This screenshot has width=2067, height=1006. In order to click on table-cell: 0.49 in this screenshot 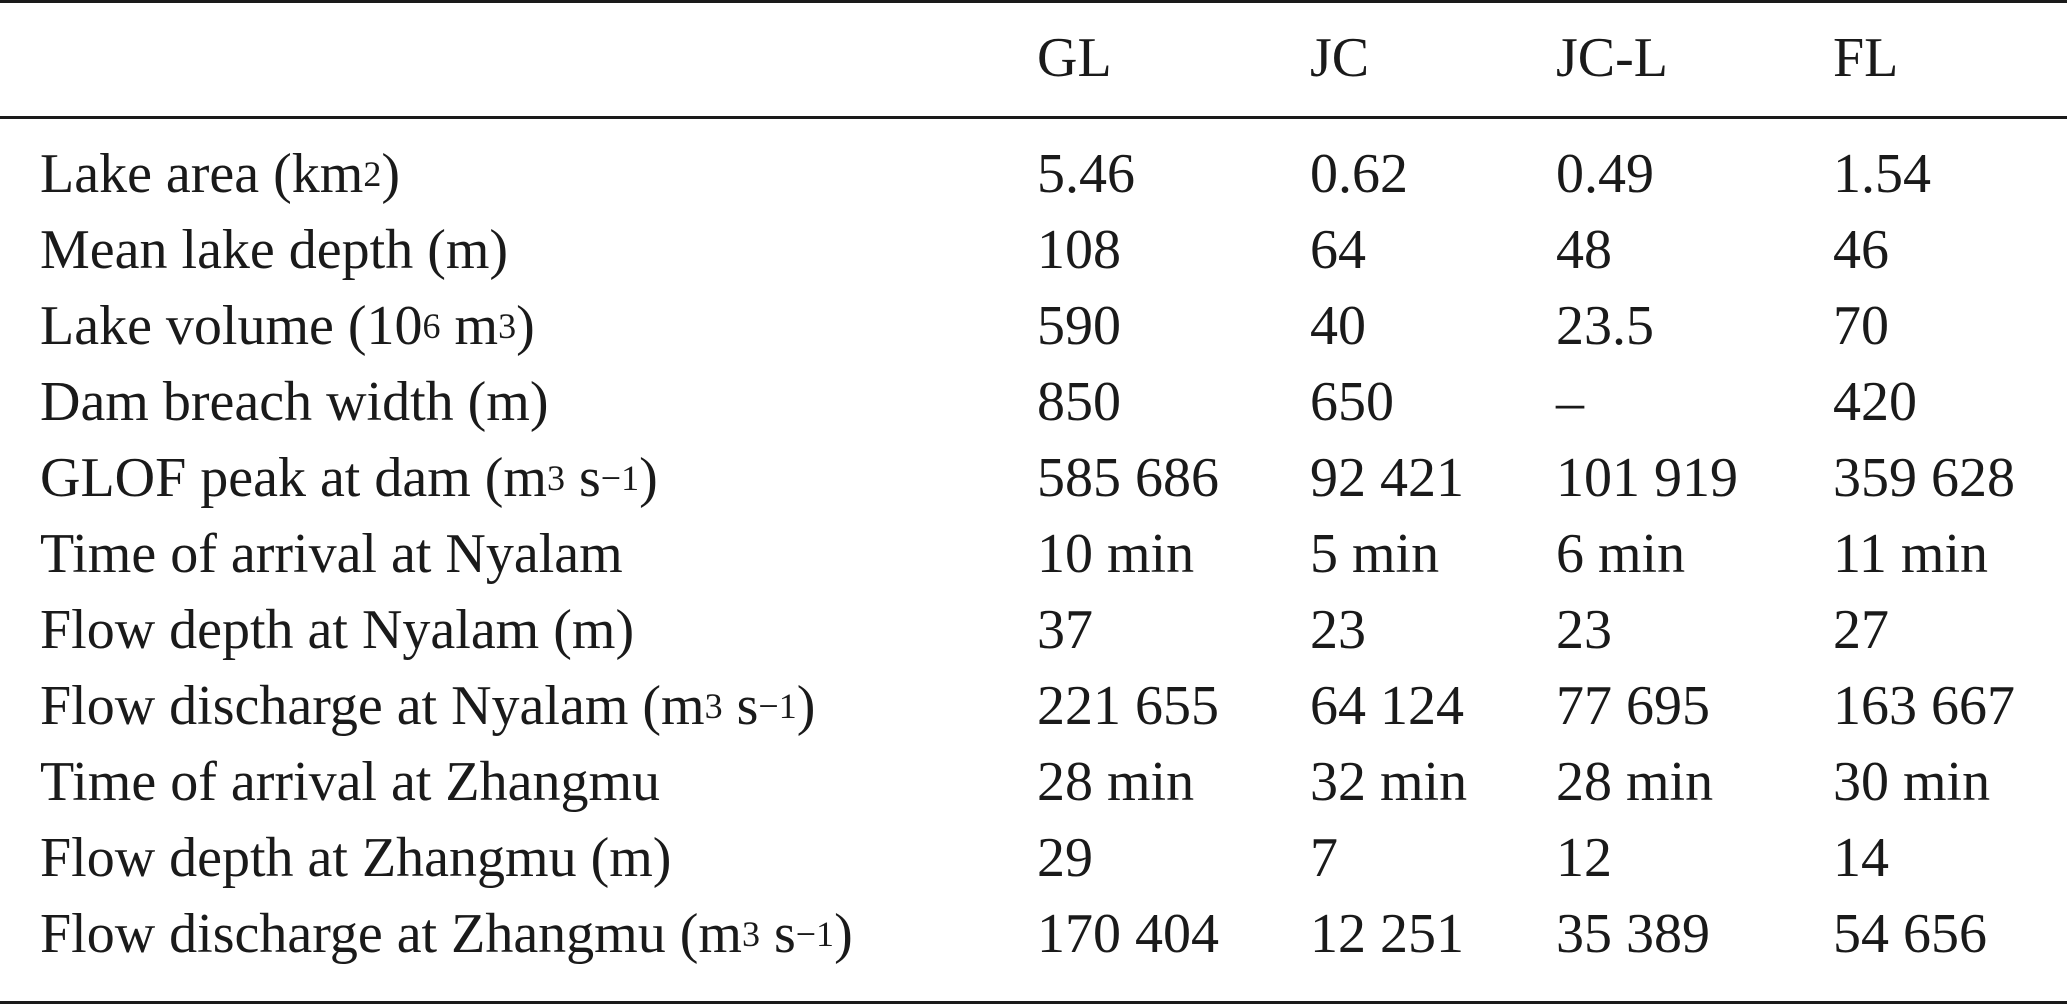, I will do `click(1605, 174)`.